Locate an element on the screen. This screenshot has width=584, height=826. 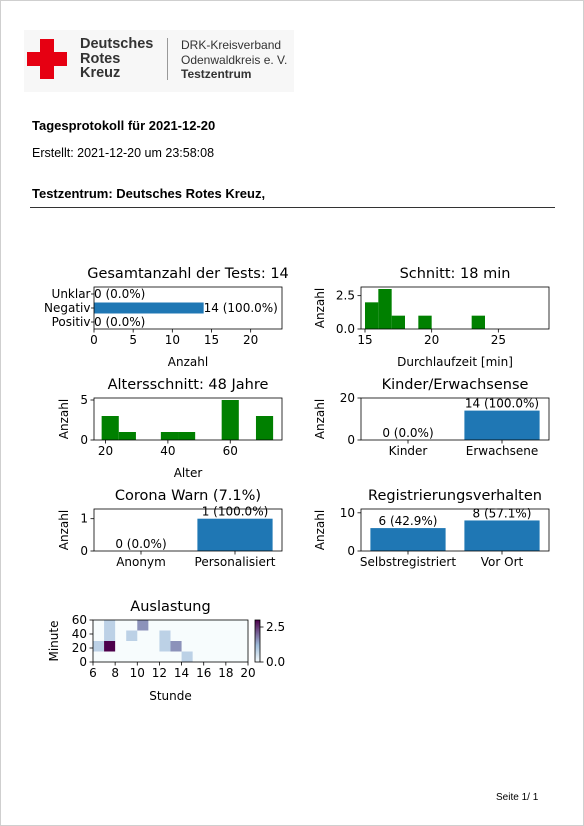
chart-title: Schnitt: 18 min is located at coordinates (455, 274).